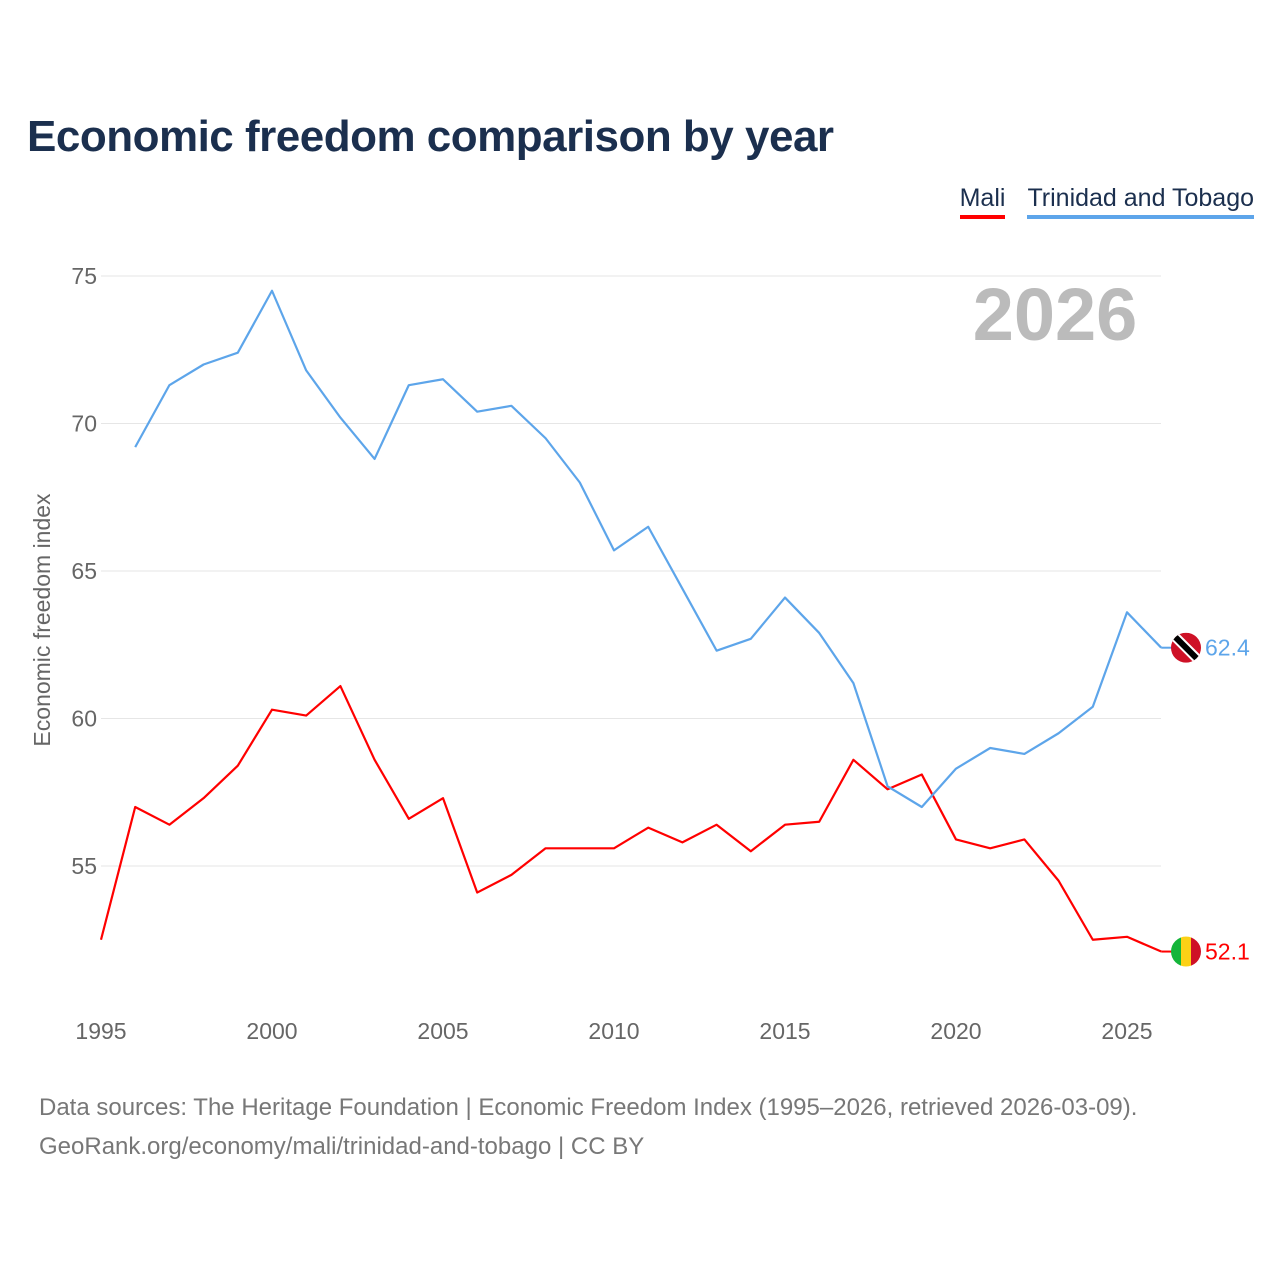 The image size is (1280, 1280). I want to click on x-tick-label: 2005, so click(442, 1031).